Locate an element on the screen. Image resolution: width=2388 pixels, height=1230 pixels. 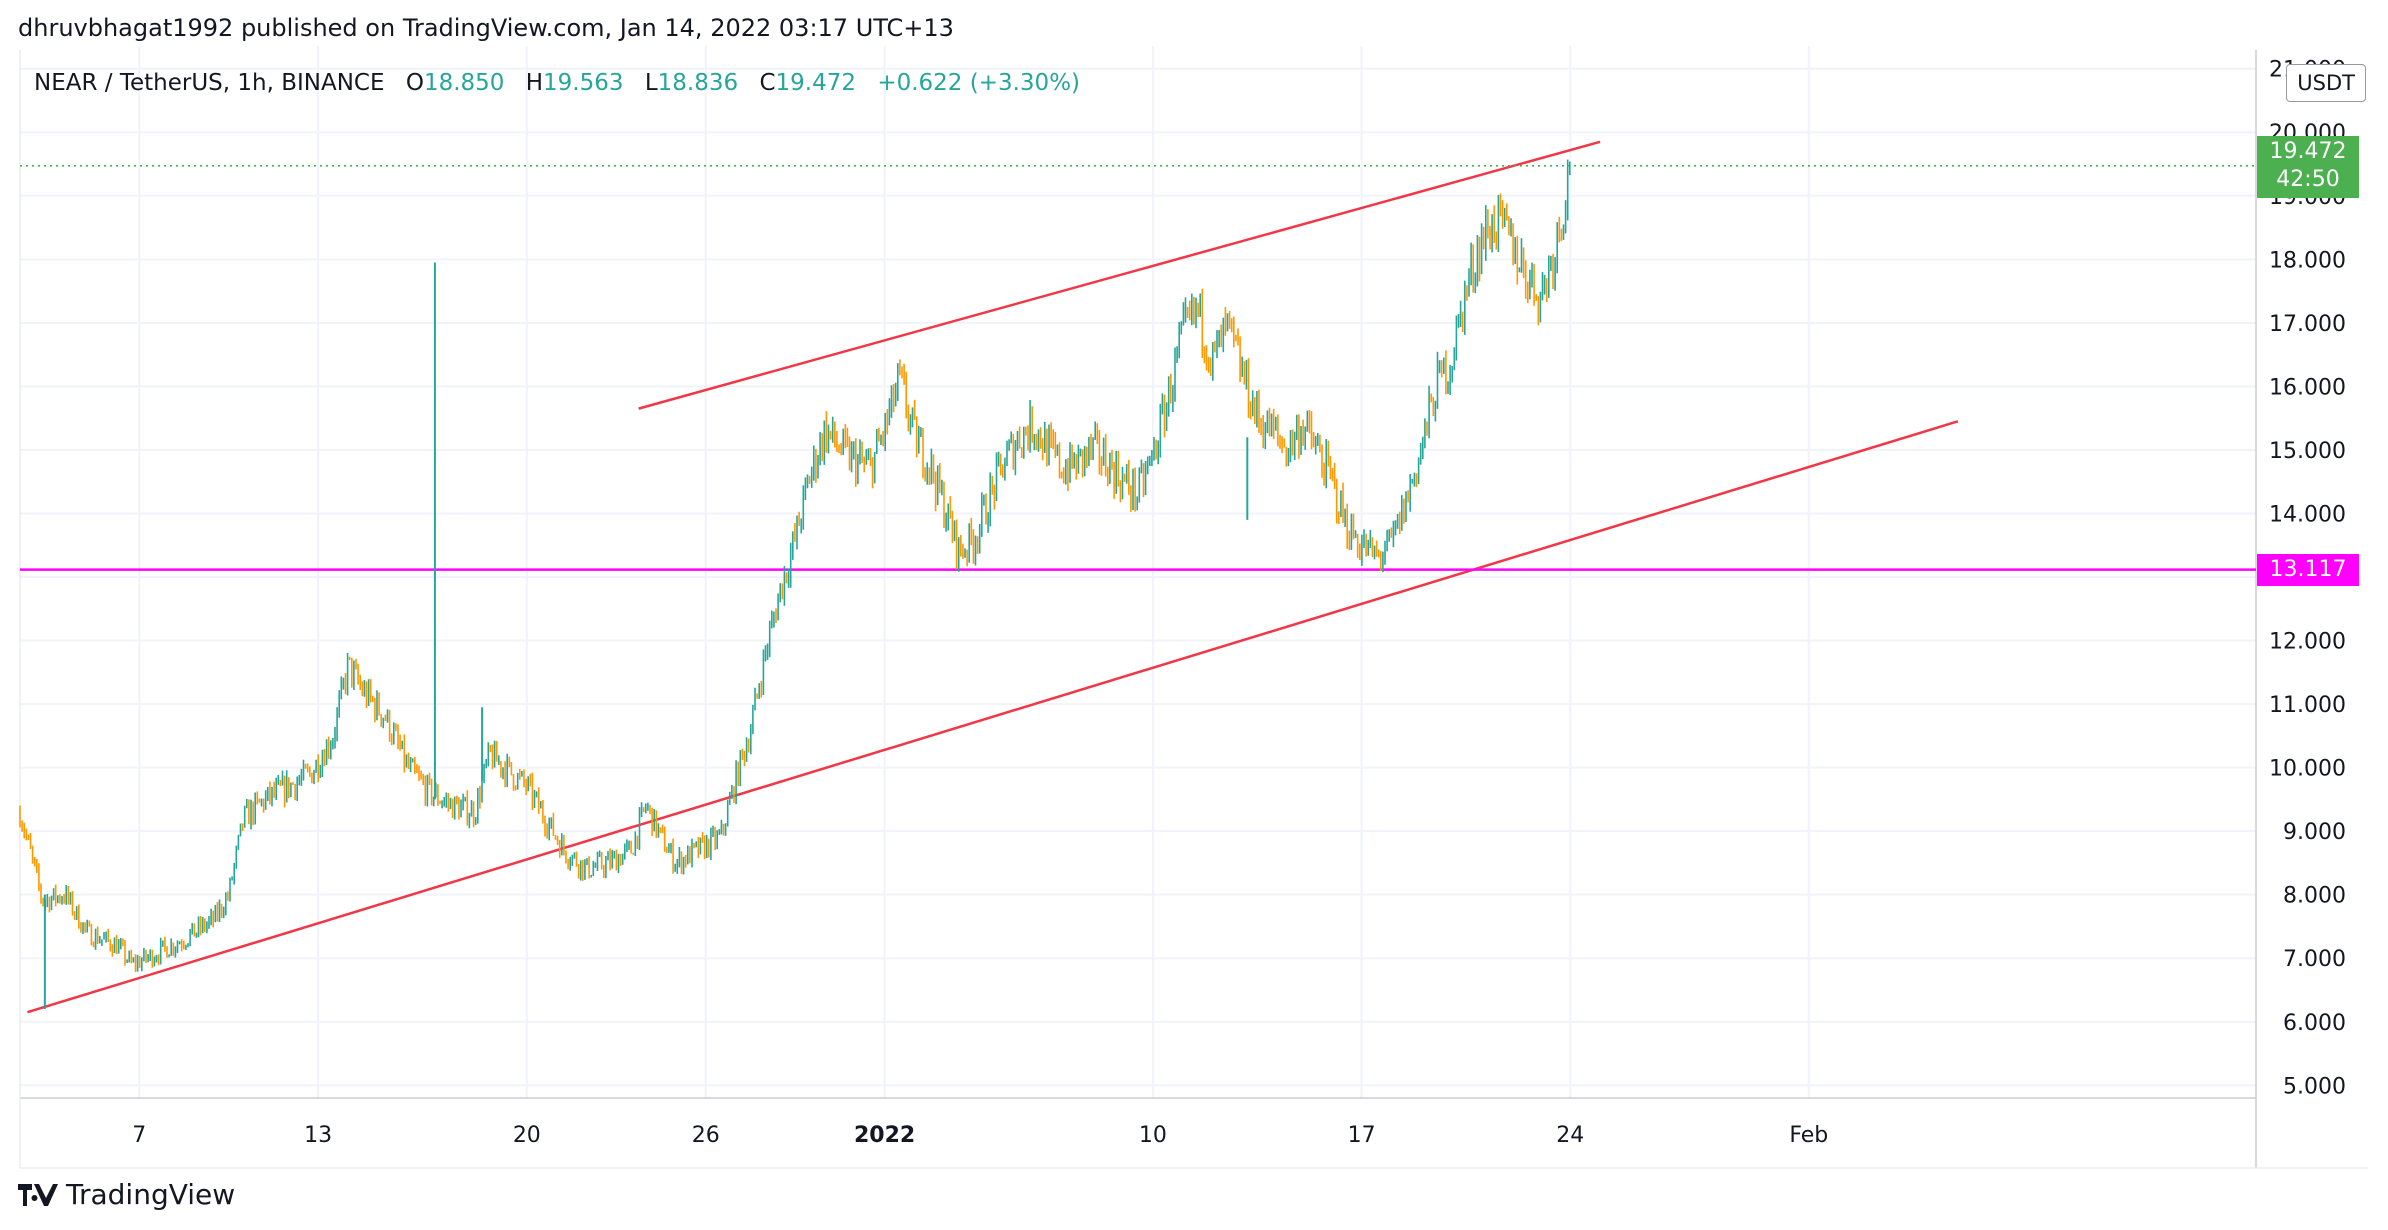
time-axis: 7 13 20 26 2022 10 17 24 Feb is located at coordinates (980, 1135).